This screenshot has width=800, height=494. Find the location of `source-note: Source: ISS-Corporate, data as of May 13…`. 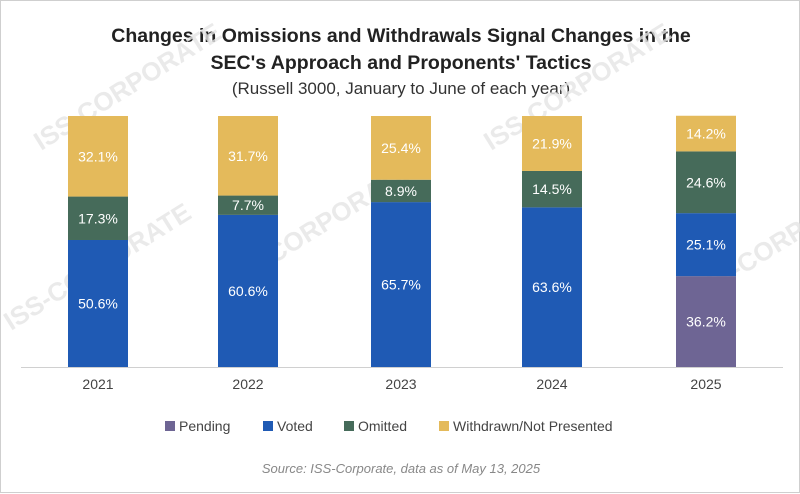

source-note: Source: ISS-Corporate, data as of May 13… is located at coordinates (401, 468).